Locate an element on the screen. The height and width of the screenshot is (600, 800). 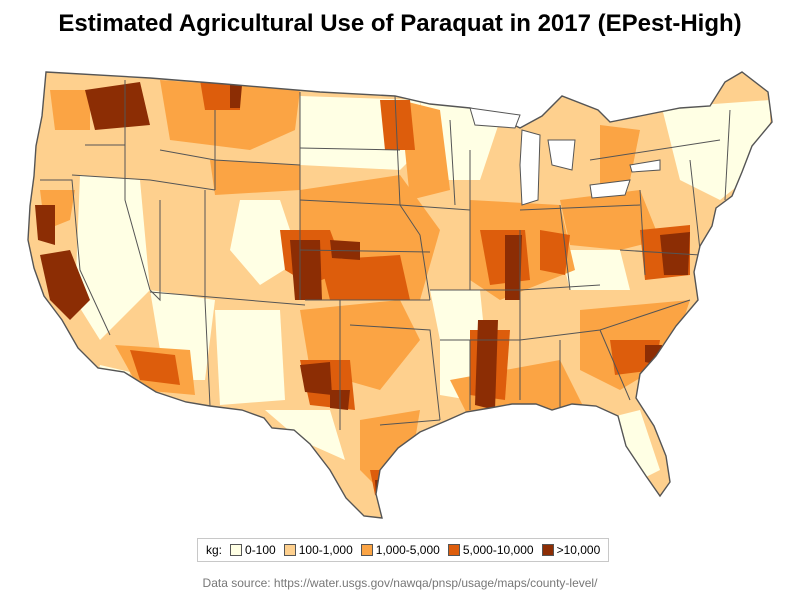
legend-item-over-10000: >10,000 is located at coordinates (571, 550).